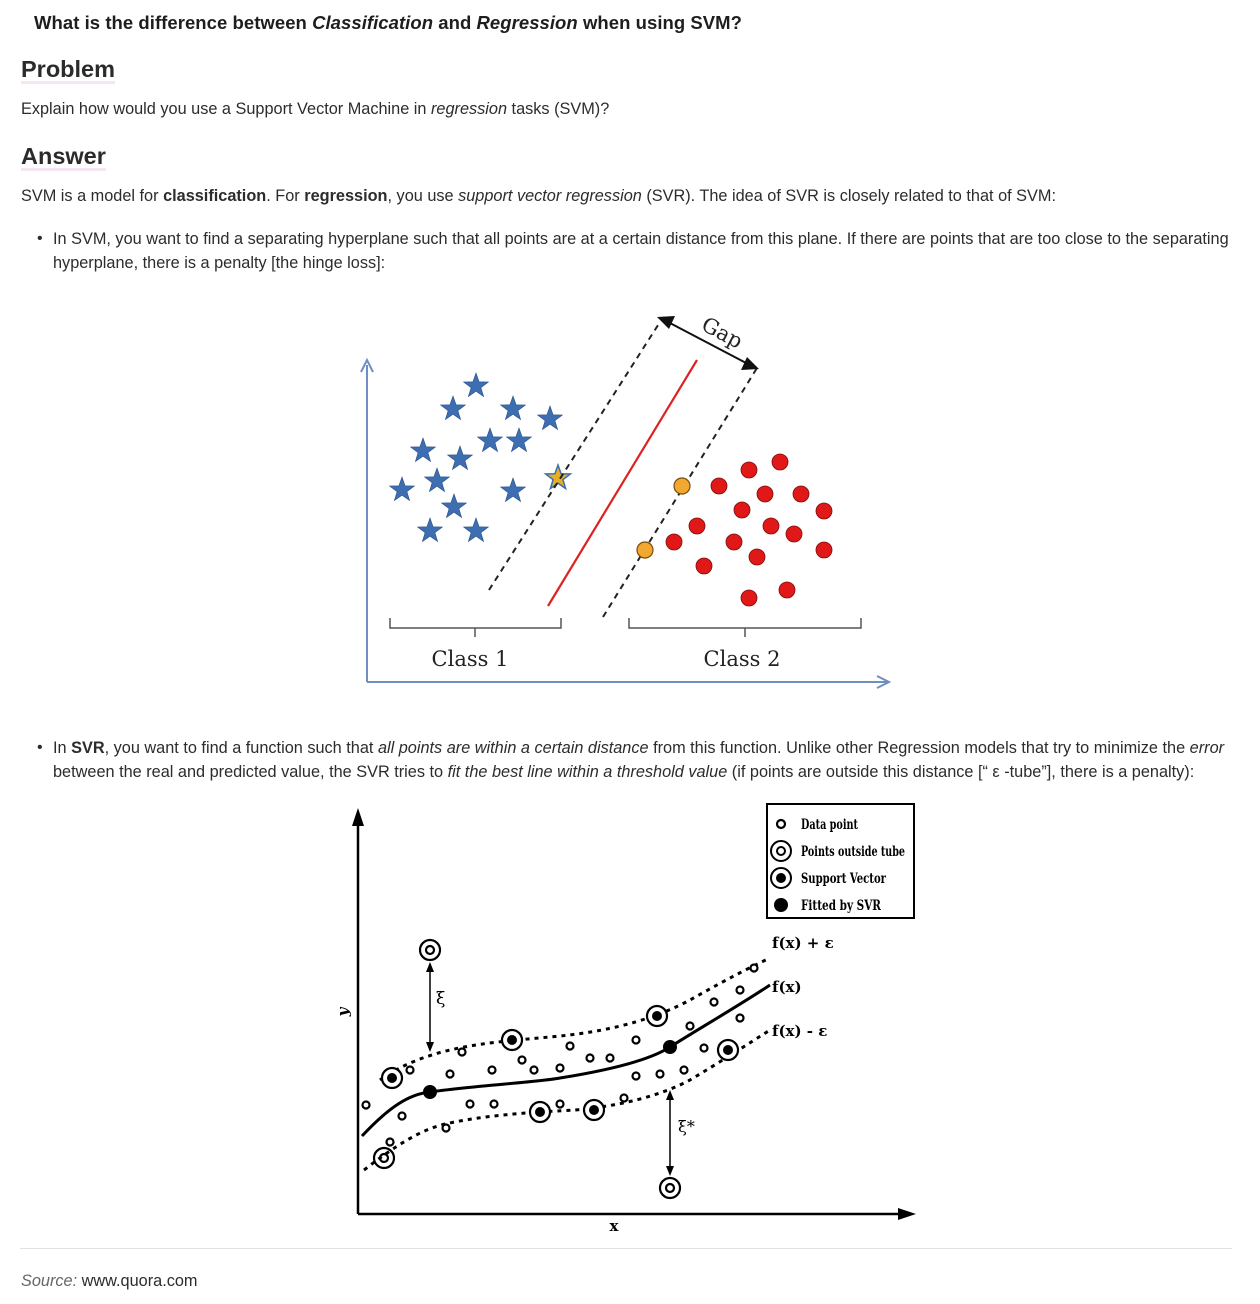 The height and width of the screenshot is (1304, 1260). Describe the element at coordinates (750, 363) in the screenshot. I see `gap-arrowhead-right` at that location.